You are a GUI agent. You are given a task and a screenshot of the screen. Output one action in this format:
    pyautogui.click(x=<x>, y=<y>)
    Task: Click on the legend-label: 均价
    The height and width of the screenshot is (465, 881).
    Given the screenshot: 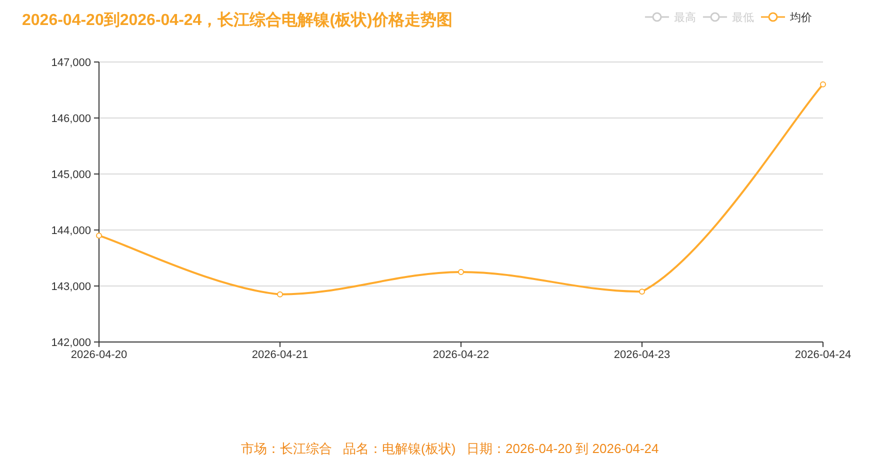 What is the action you would take?
    pyautogui.click(x=800, y=18)
    